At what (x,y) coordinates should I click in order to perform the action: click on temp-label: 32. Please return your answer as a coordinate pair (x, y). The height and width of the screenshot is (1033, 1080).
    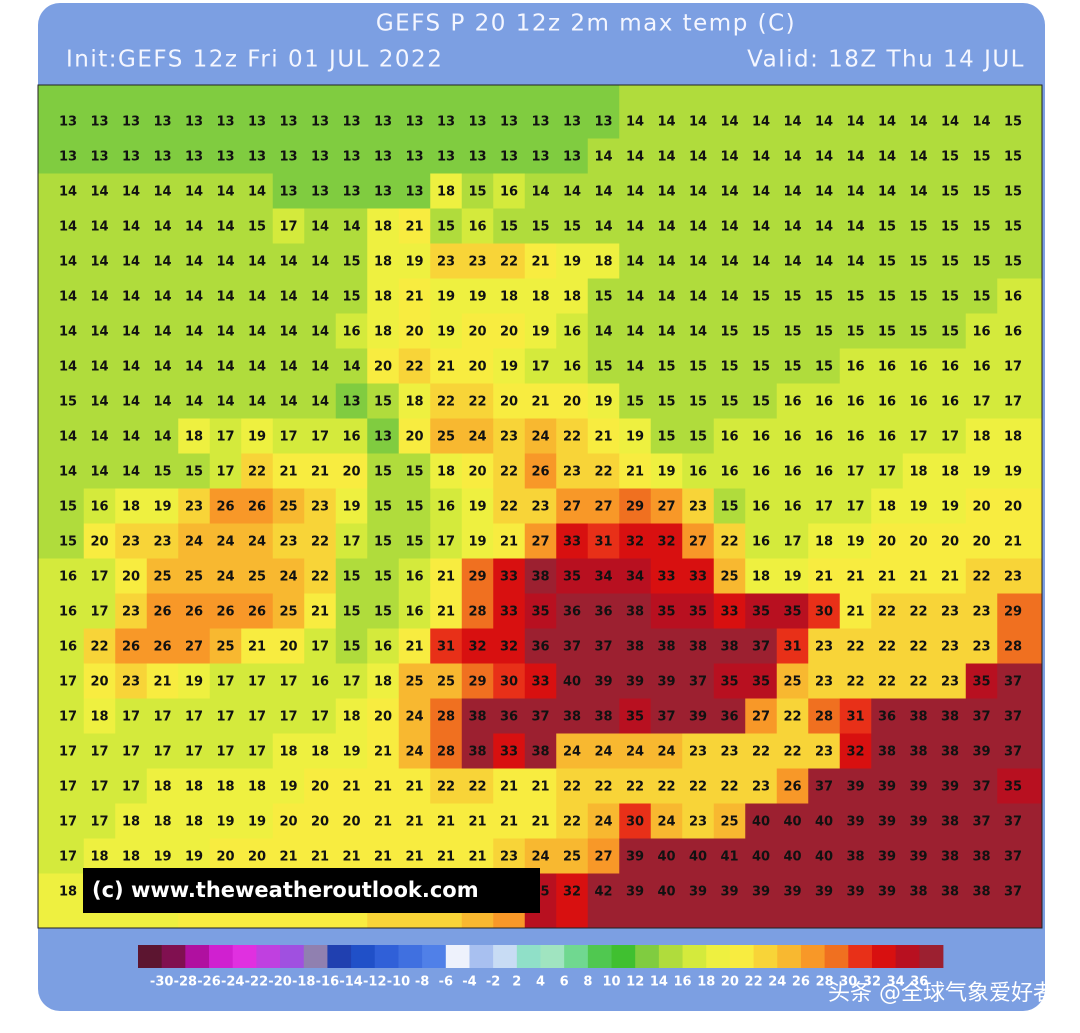
    Looking at the image, I should click on (635, 542).